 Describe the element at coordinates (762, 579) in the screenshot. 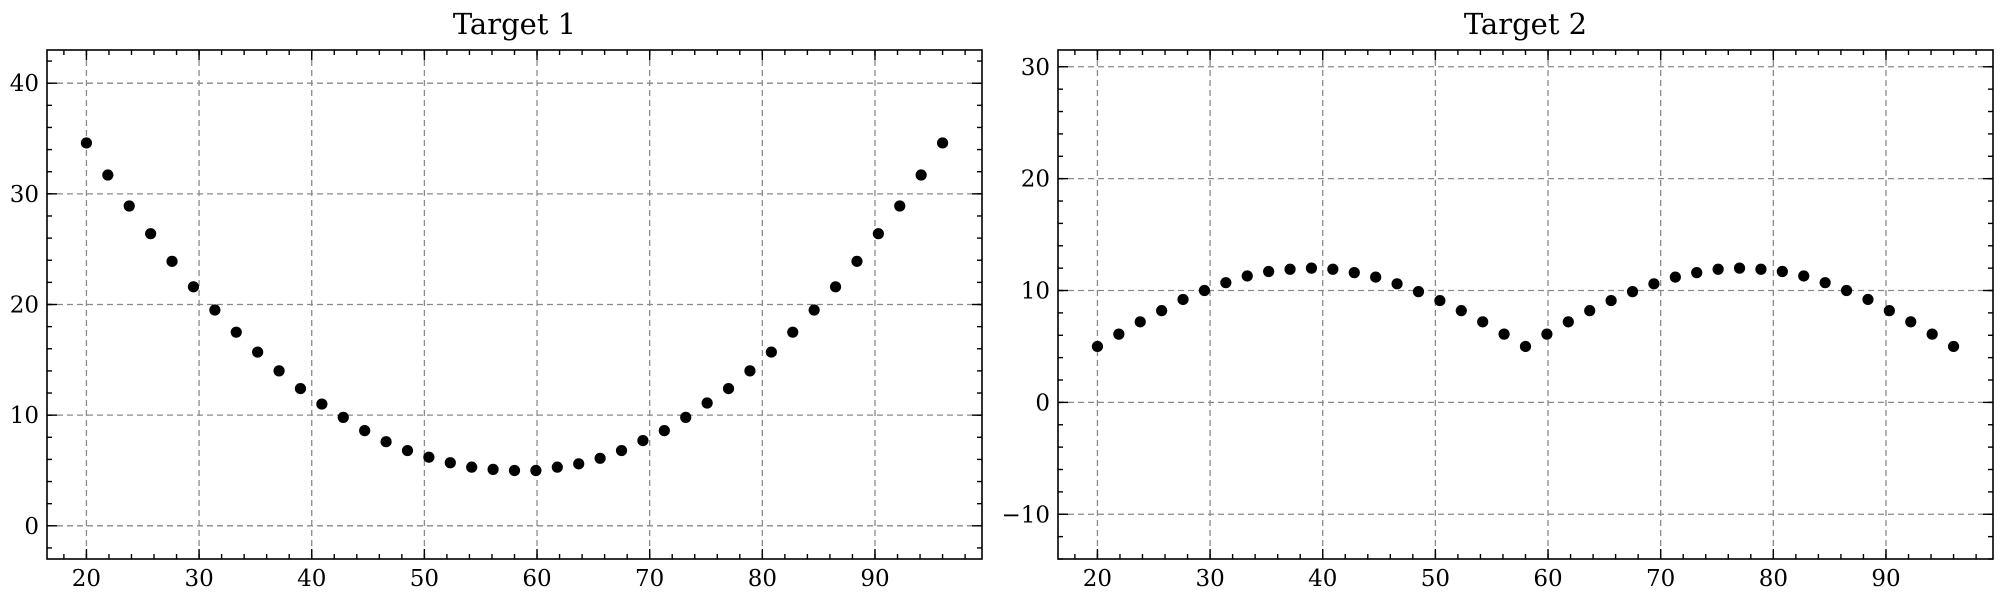

I see `x-tick-label: 80` at that location.